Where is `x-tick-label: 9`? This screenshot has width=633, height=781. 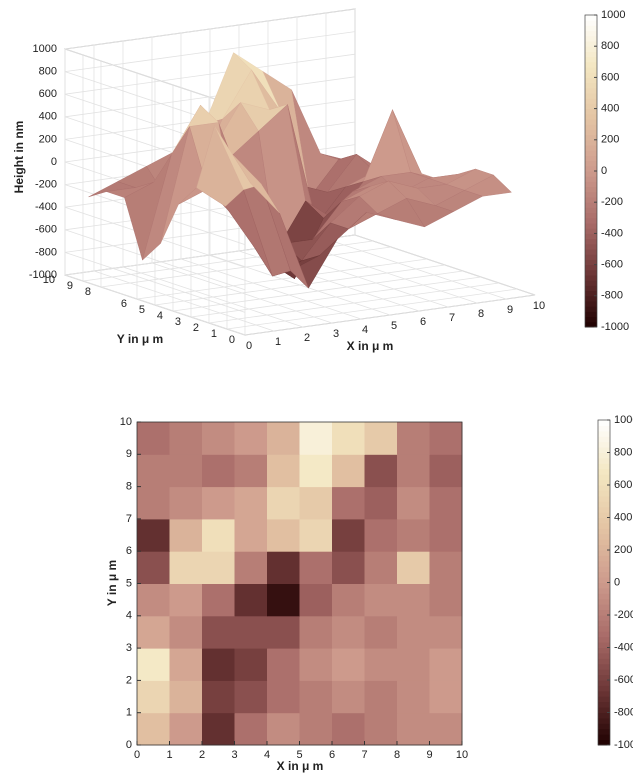
x-tick-label: 9 is located at coordinates (429, 755).